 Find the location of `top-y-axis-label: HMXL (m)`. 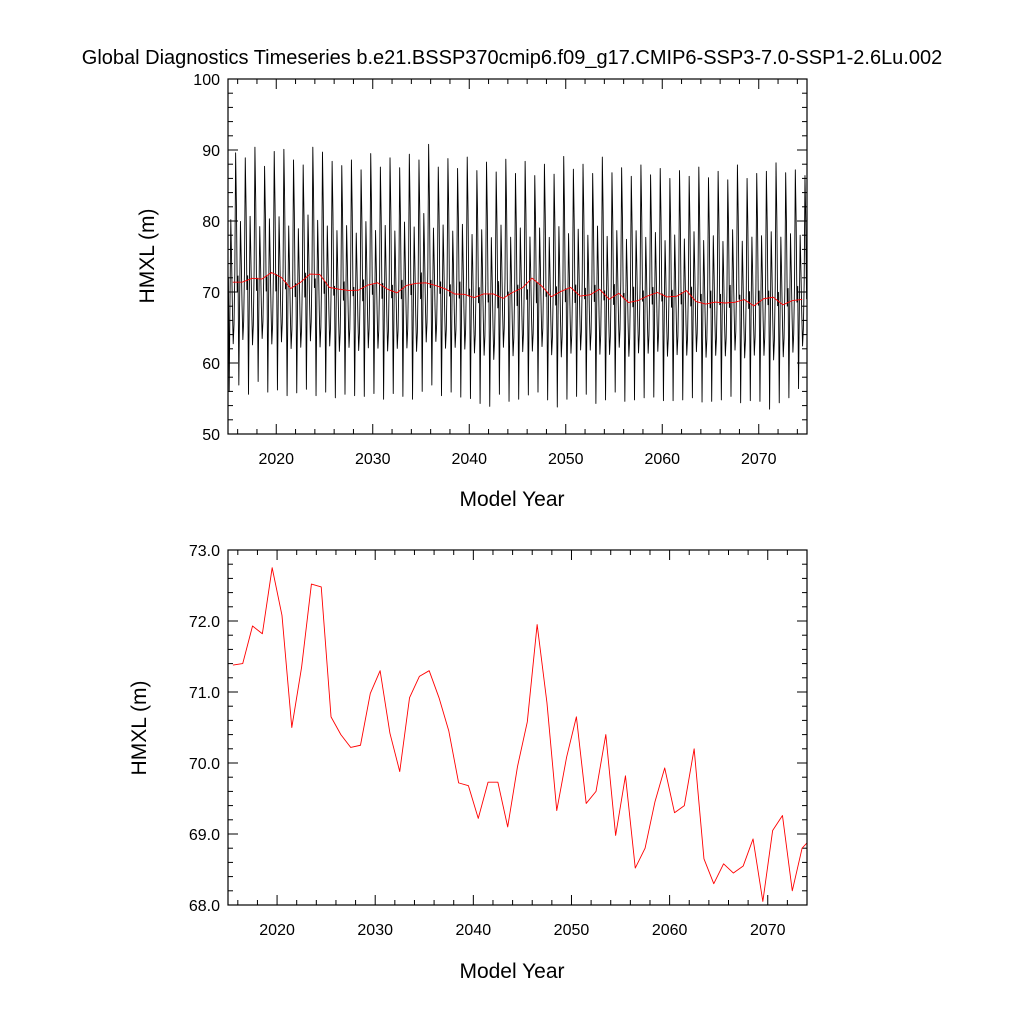

top-y-axis-label: HMXL (m) is located at coordinates (147, 256).